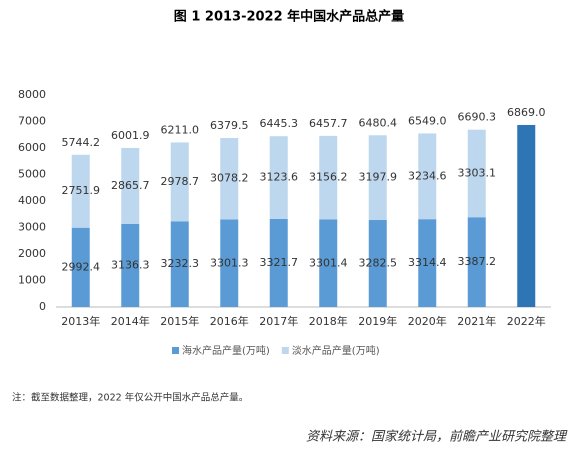 This screenshot has width=578, height=452. Describe the element at coordinates (130, 321) in the screenshot. I see `x-tick-label: 2014年` at that location.